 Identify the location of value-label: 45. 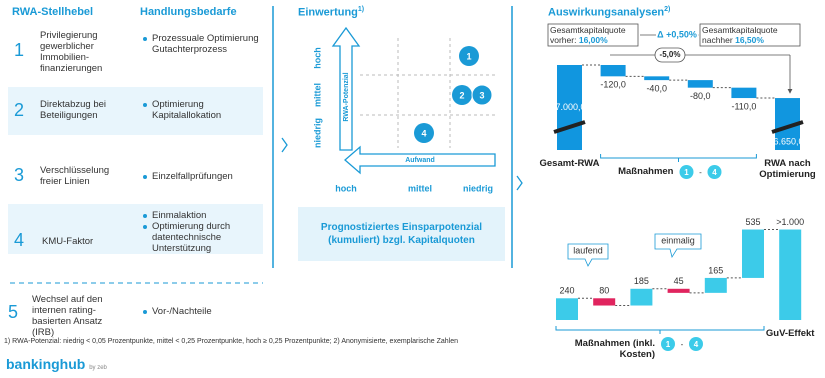
(679, 281).